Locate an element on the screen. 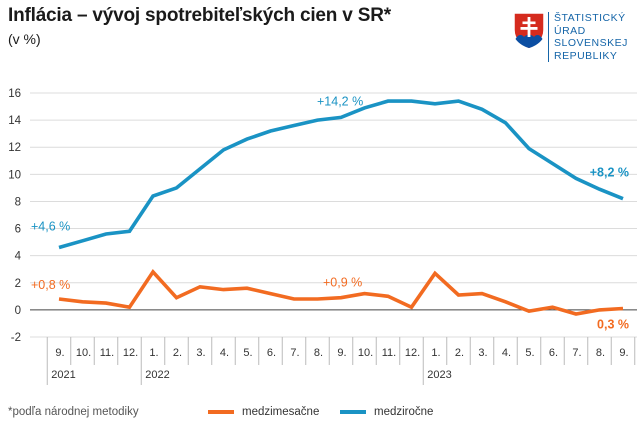 Image resolution: width=640 pixels, height=428 pixels. y-tick-label: 2 is located at coordinates (18, 284).